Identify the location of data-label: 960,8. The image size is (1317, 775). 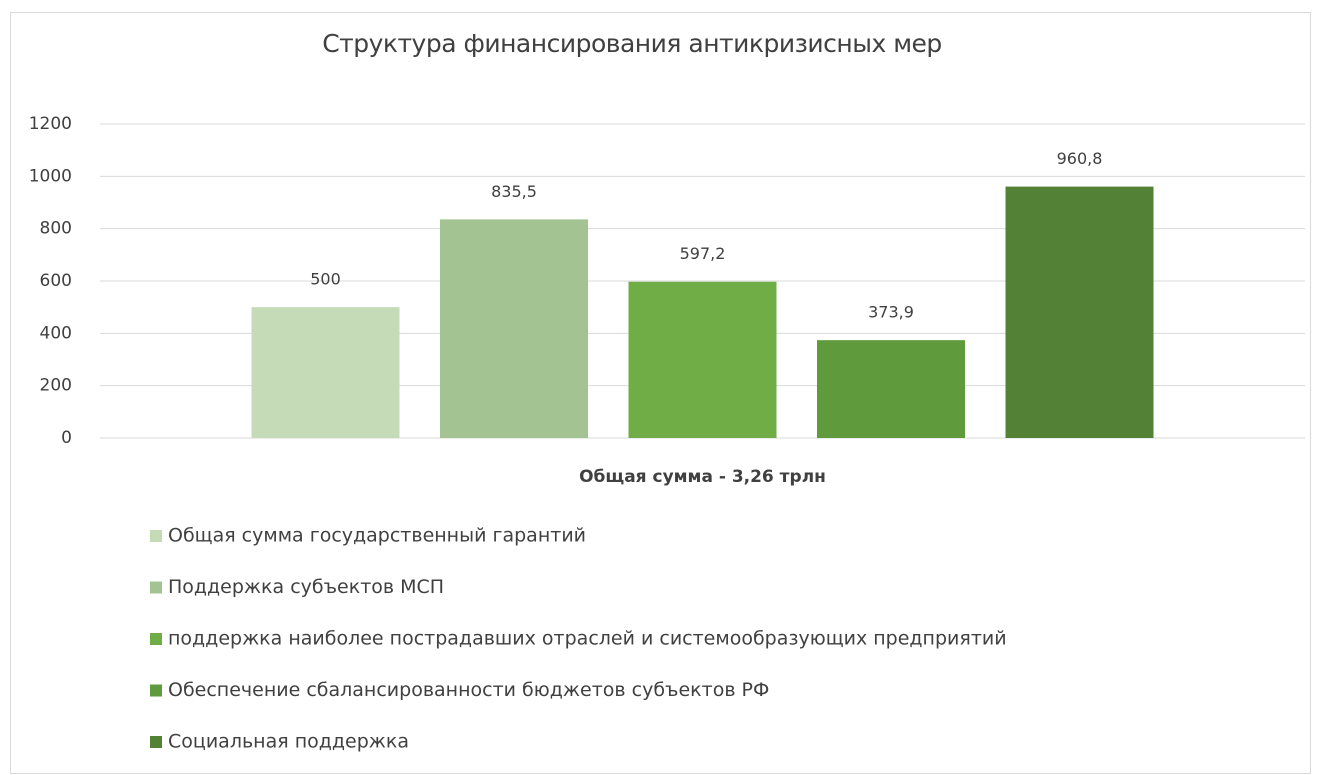
(1080, 158).